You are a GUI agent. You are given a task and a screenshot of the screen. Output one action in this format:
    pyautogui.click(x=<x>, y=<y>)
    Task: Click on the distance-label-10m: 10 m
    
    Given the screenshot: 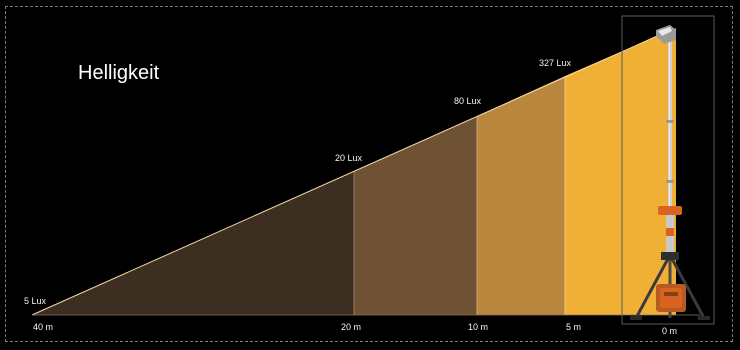 What is the action you would take?
    pyautogui.click(x=478, y=327)
    